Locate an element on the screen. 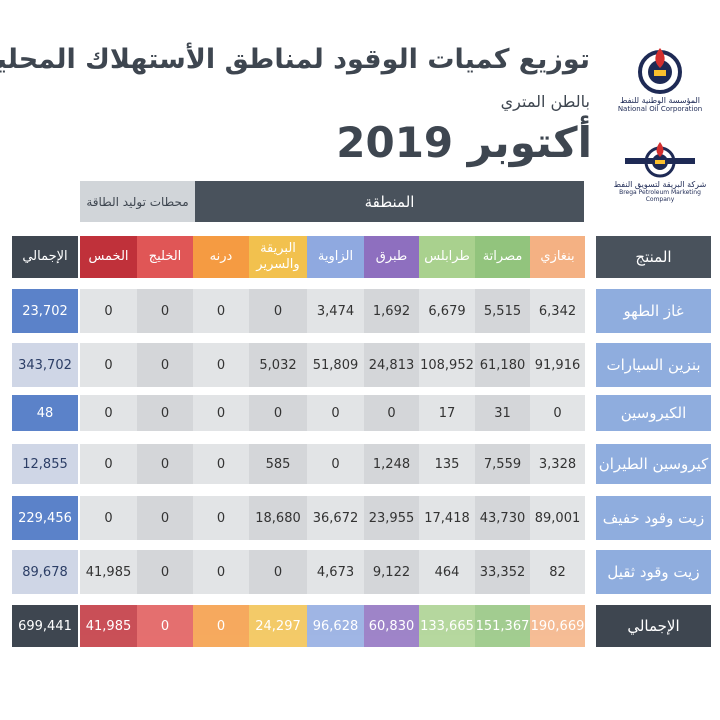 The width and height of the screenshot is (720, 720). column-header-5: البريقة والسرير is located at coordinates (278, 257).